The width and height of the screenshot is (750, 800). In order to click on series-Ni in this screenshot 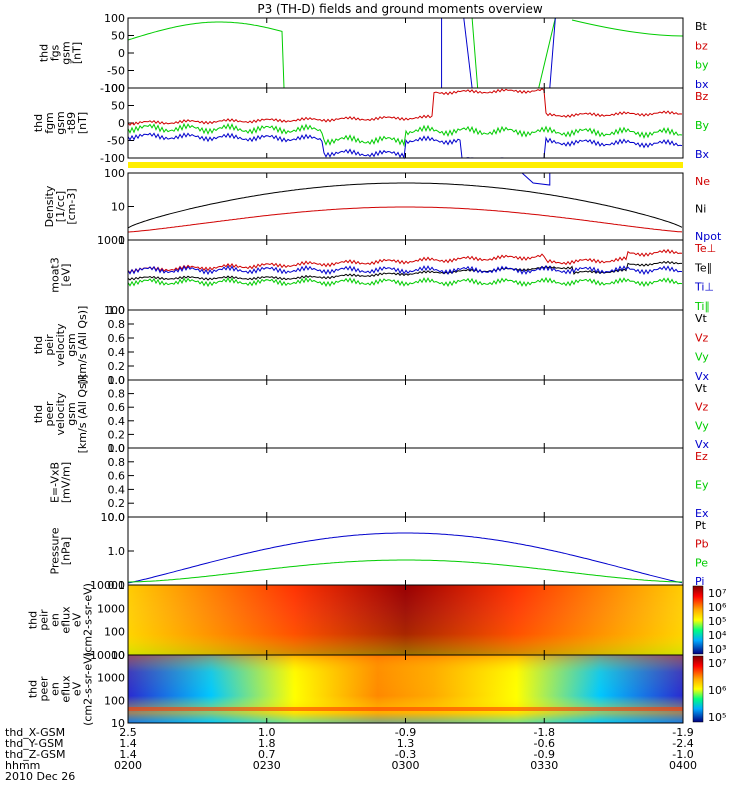, I will do `click(405, 205)`.